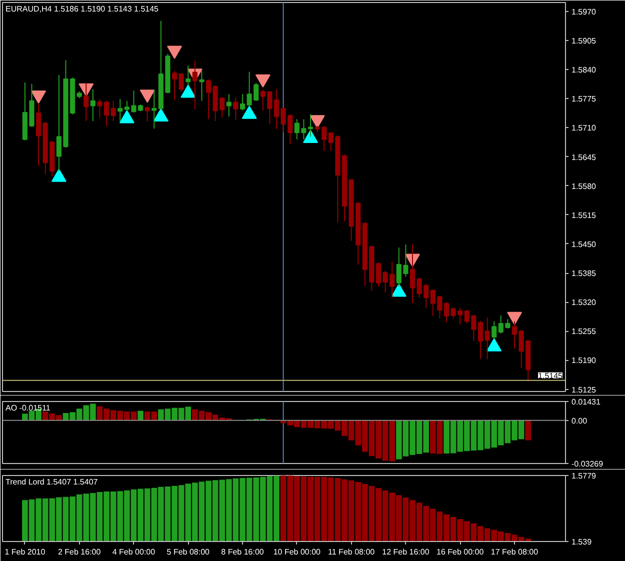 The image size is (625, 561). Describe the element at coordinates (584, 215) in the screenshot. I see `y-tick-label: 1.5515` at that location.